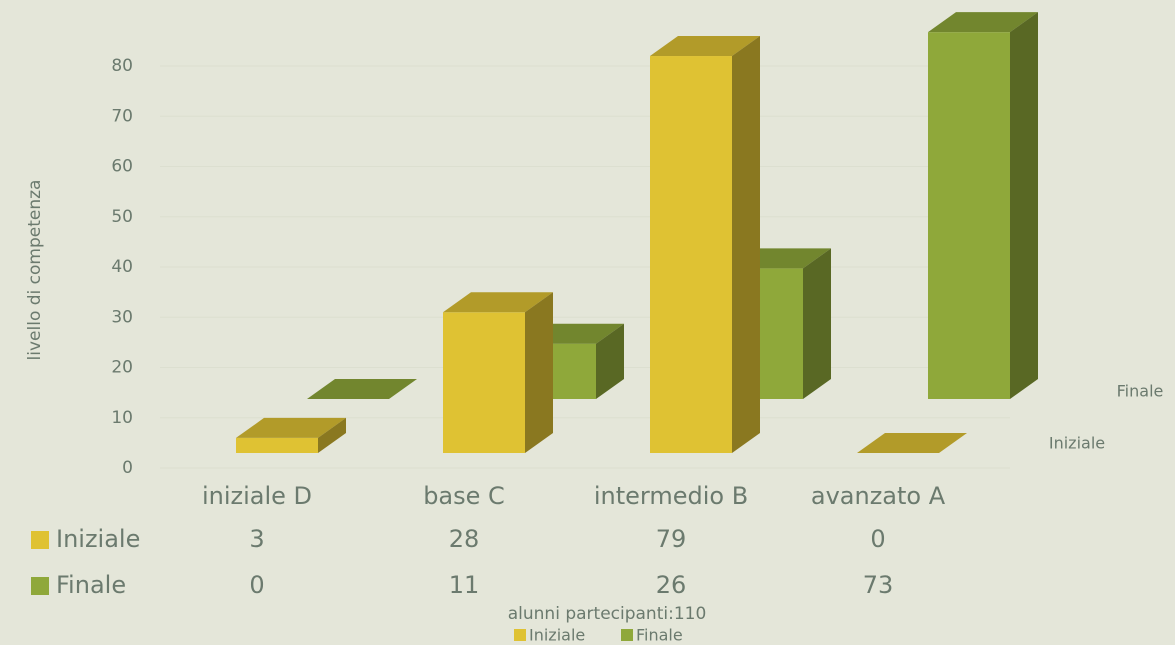 This screenshot has width=1175, height=645. Describe the element at coordinates (671, 585) in the screenshot. I see `table-value: 26` at that location.